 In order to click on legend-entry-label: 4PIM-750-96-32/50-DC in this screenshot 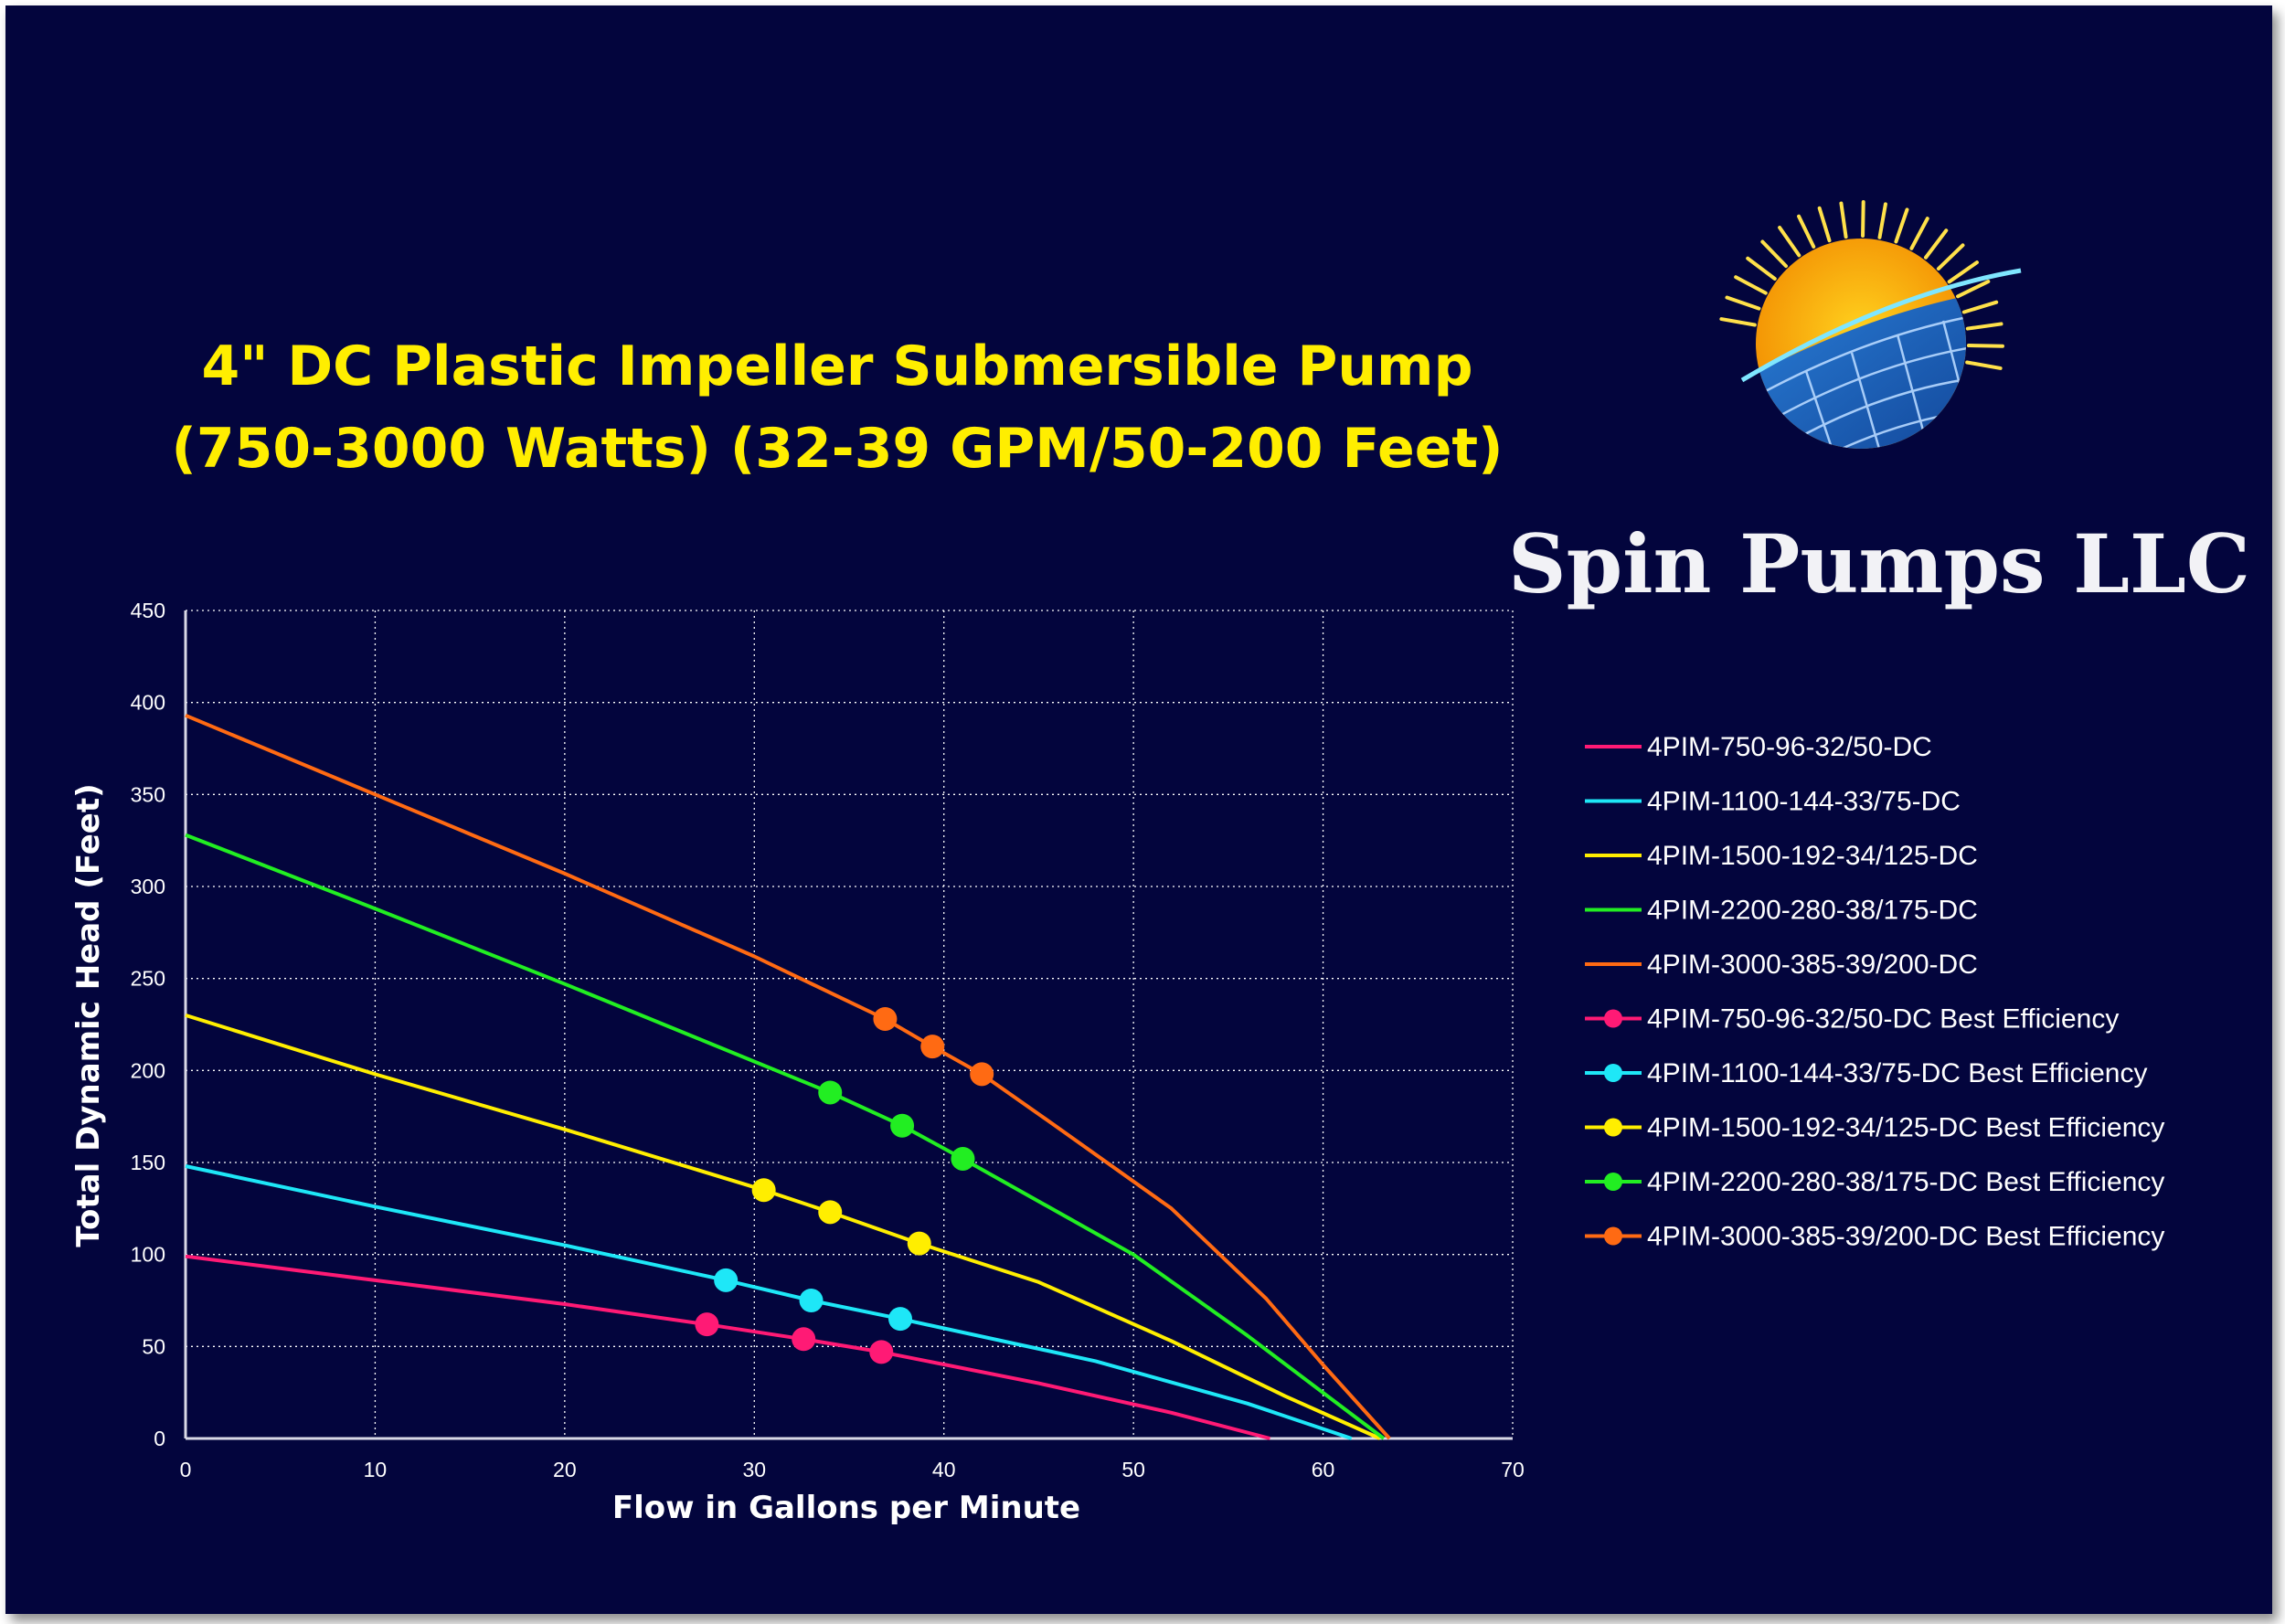, I will do `click(1789, 747)`.